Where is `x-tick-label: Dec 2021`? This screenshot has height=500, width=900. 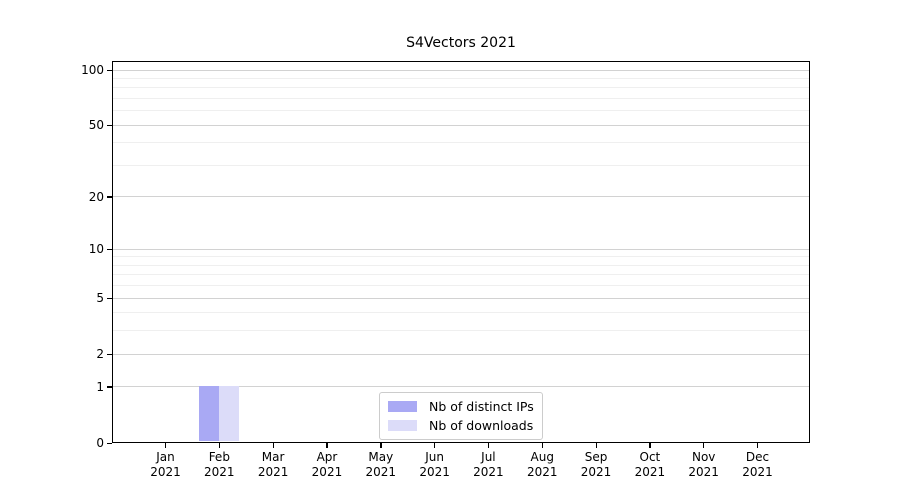 x-tick-label: Dec 2021 is located at coordinates (758, 465).